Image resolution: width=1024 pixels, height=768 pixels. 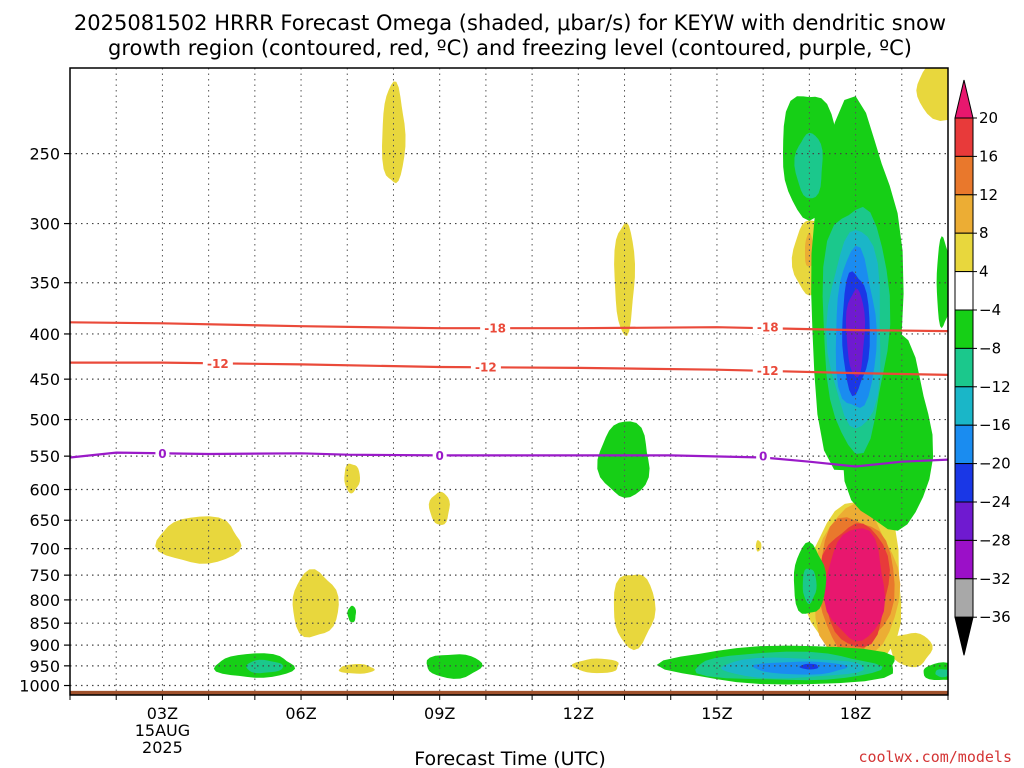 I want to click on credit-text: coolwx.com/models, so click(x=935, y=757).